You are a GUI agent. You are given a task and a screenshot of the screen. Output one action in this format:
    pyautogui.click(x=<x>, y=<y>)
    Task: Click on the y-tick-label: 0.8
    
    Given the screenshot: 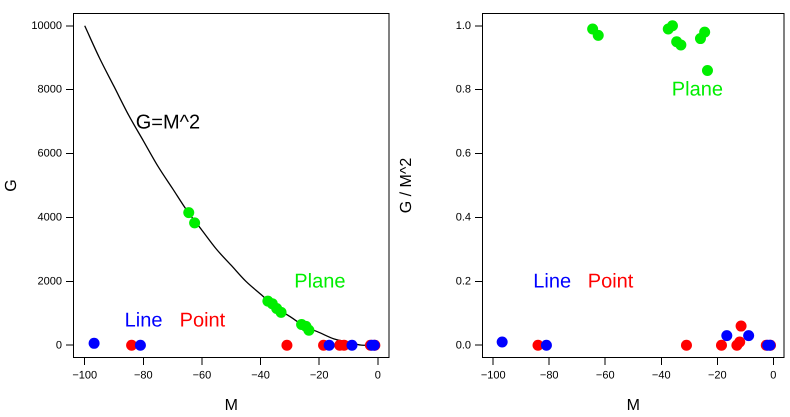 What is the action you would take?
    pyautogui.click(x=463, y=90)
    